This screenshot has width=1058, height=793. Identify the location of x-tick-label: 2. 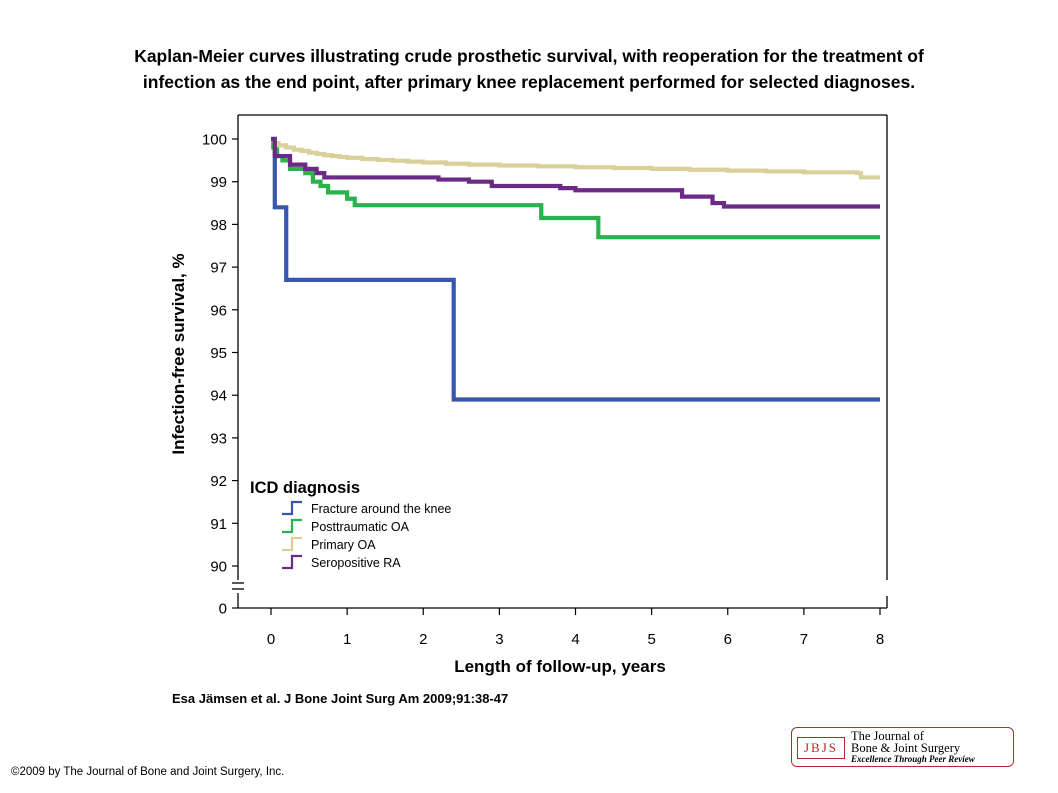
(423, 639).